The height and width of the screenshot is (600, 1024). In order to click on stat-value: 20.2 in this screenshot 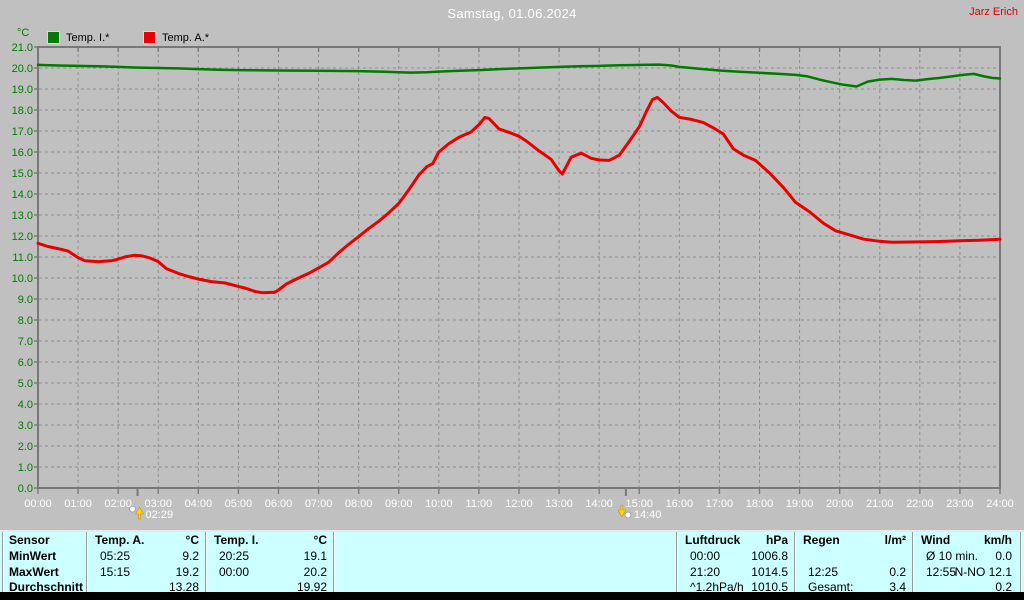, I will do `click(315, 572)`.